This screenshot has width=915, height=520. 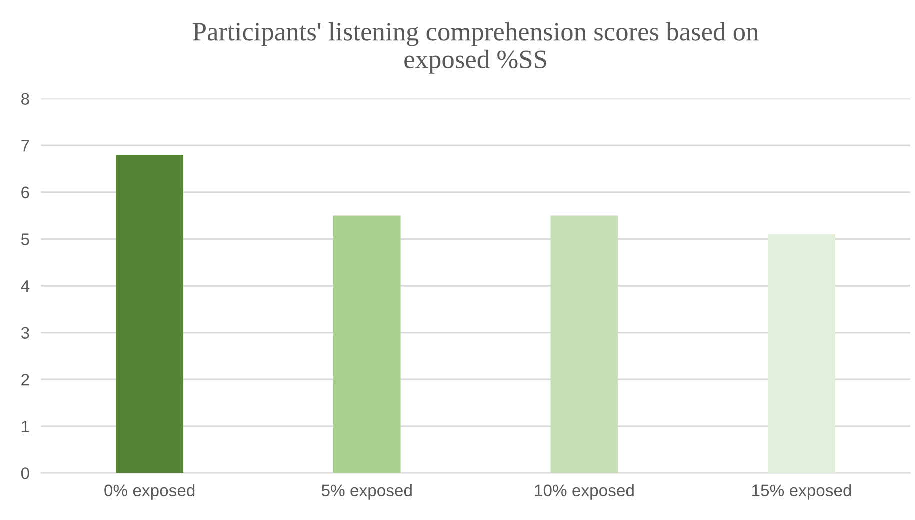 What do you see at coordinates (26, 99) in the screenshot?
I see `y-tick-label: 8` at bounding box center [26, 99].